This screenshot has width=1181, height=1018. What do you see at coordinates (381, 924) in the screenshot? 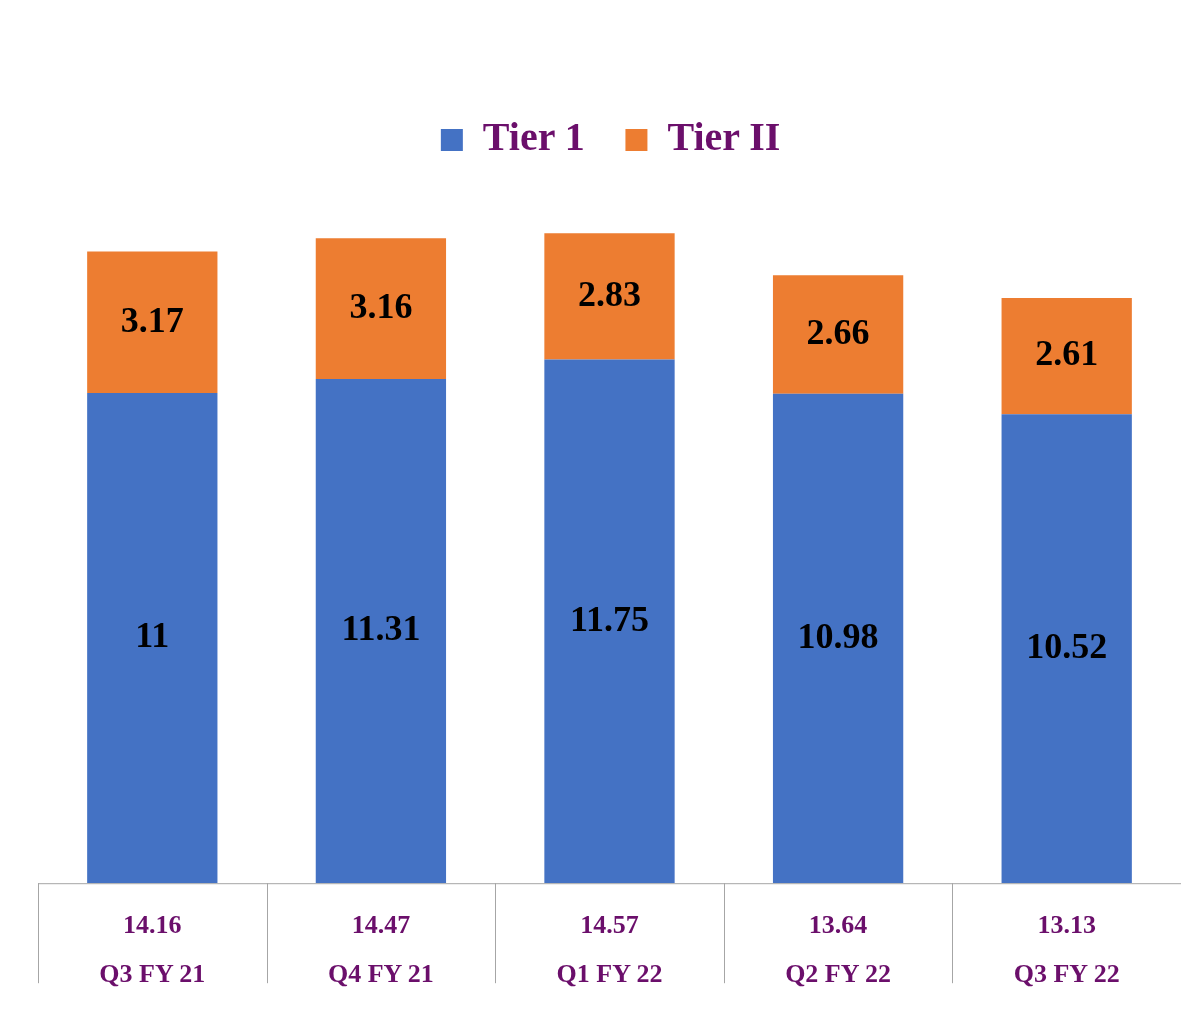
I see `total-label: 14.47` at bounding box center [381, 924].